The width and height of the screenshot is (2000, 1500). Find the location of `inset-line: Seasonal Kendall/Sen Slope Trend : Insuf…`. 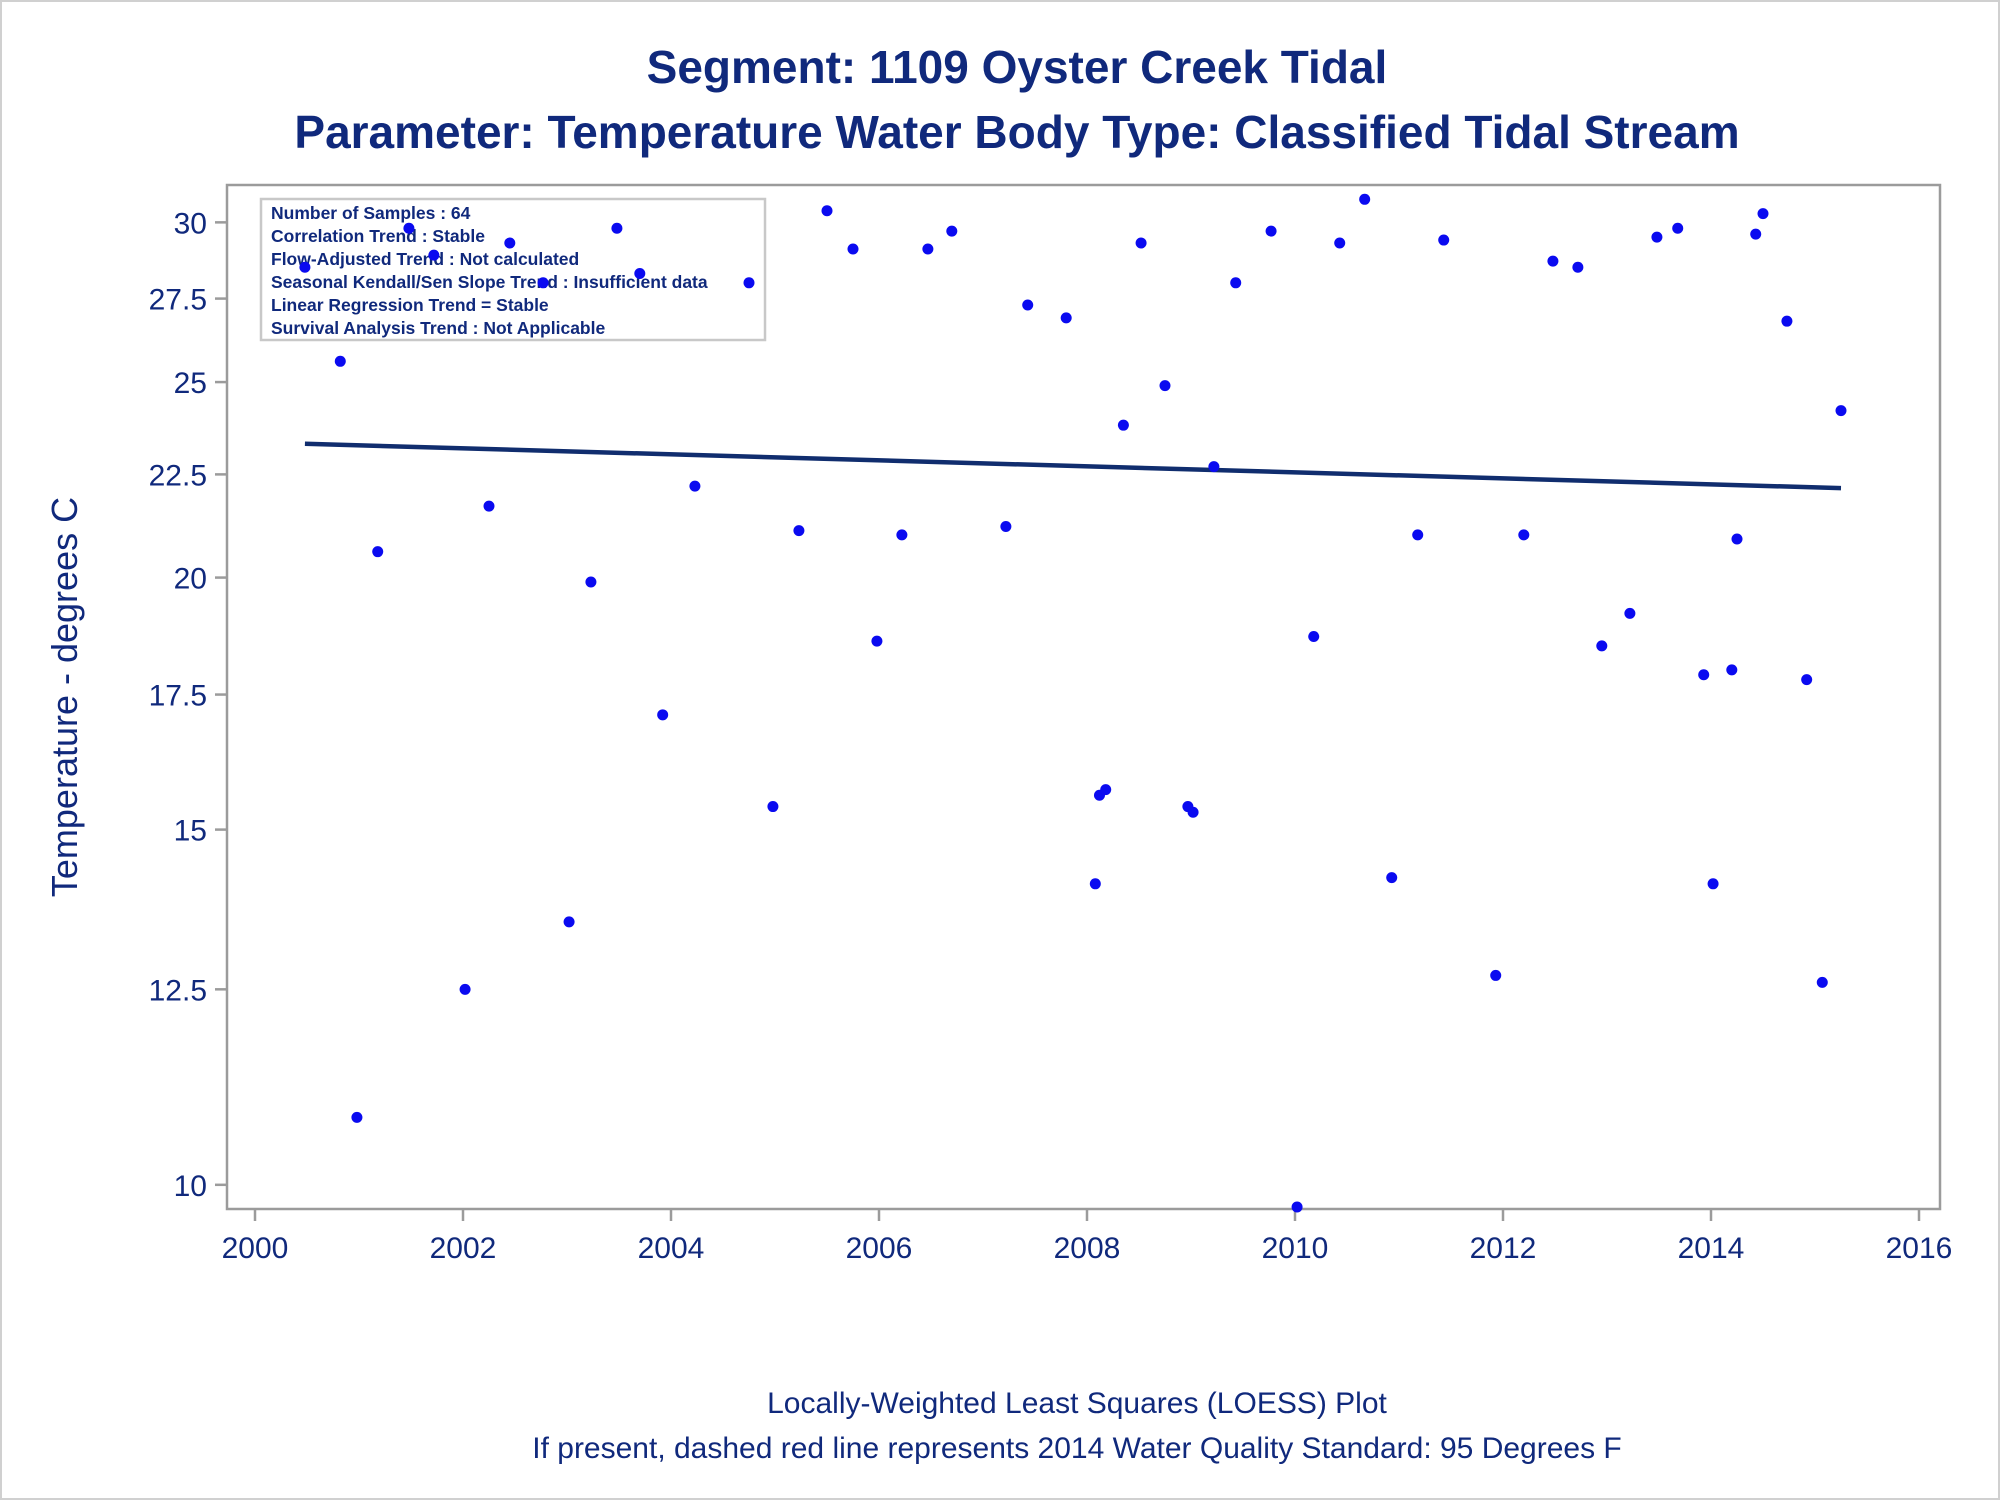

inset-line: Seasonal Kendall/Sen Slope Trend : Insuf… is located at coordinates (489, 282).